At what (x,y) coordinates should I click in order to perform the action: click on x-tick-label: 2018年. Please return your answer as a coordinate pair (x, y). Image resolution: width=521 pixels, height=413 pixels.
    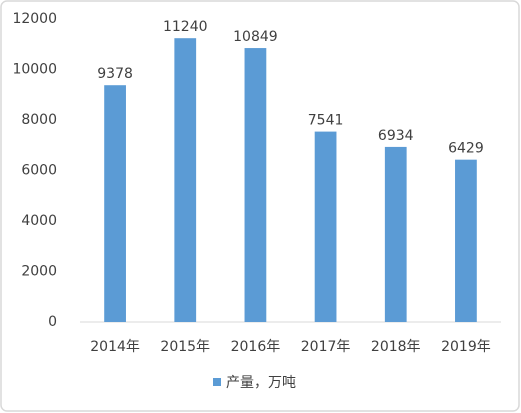
    Looking at the image, I should click on (396, 347).